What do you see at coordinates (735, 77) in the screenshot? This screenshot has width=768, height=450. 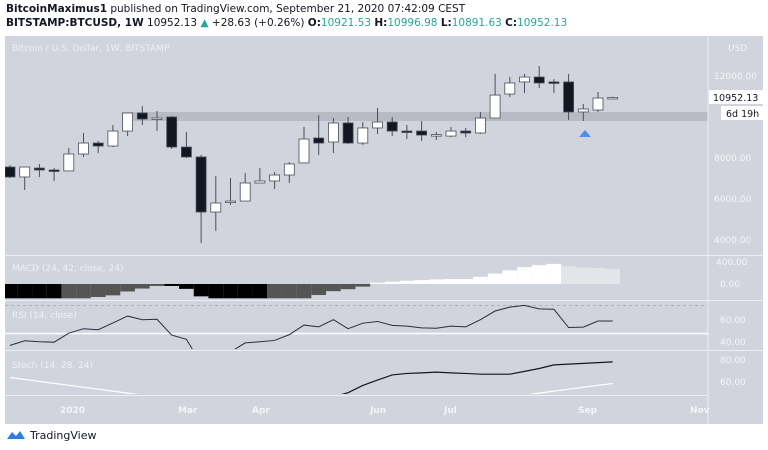 I see `price-tick: 12000.00` at bounding box center [735, 77].